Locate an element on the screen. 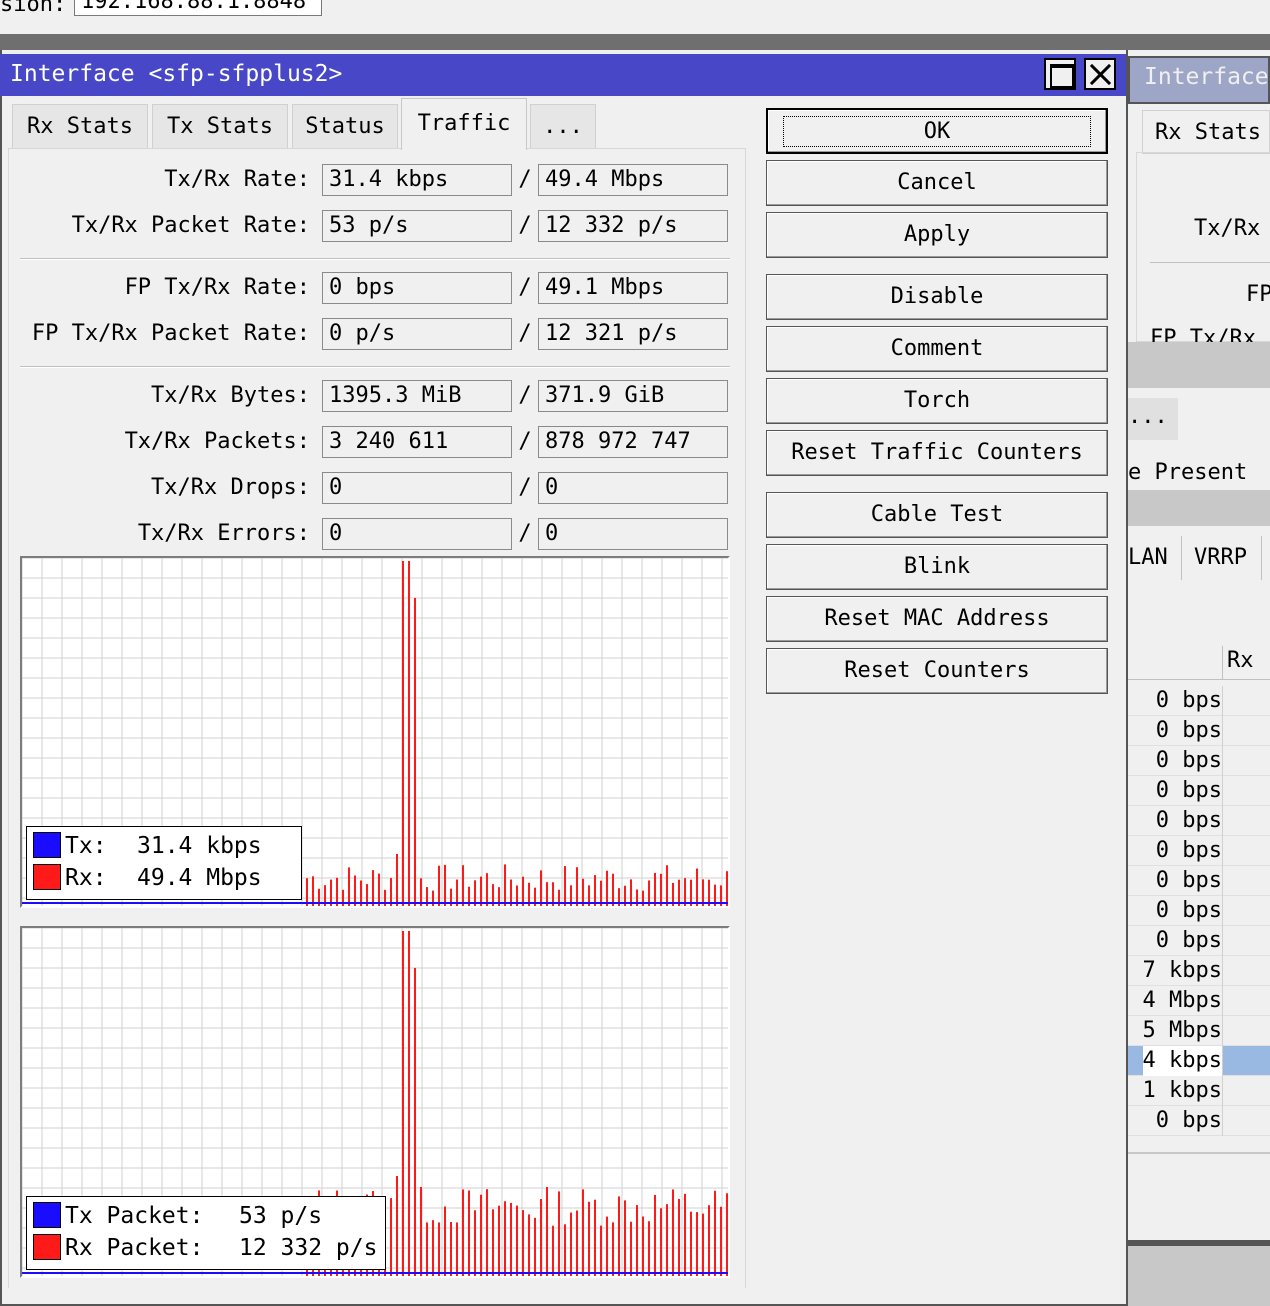  txrx-rate-rx-field: 49.4 Mbps is located at coordinates (633, 180).